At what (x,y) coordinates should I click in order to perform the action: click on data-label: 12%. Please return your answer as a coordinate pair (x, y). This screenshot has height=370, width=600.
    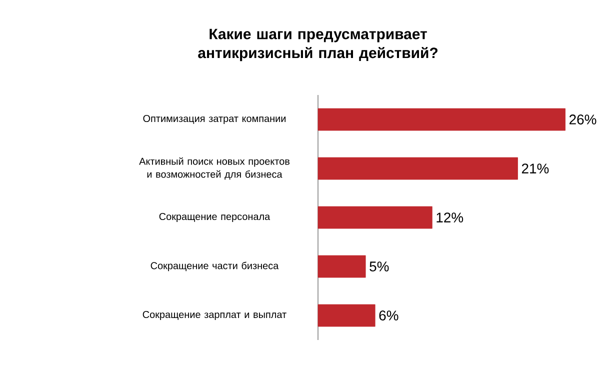
    Looking at the image, I should click on (450, 217).